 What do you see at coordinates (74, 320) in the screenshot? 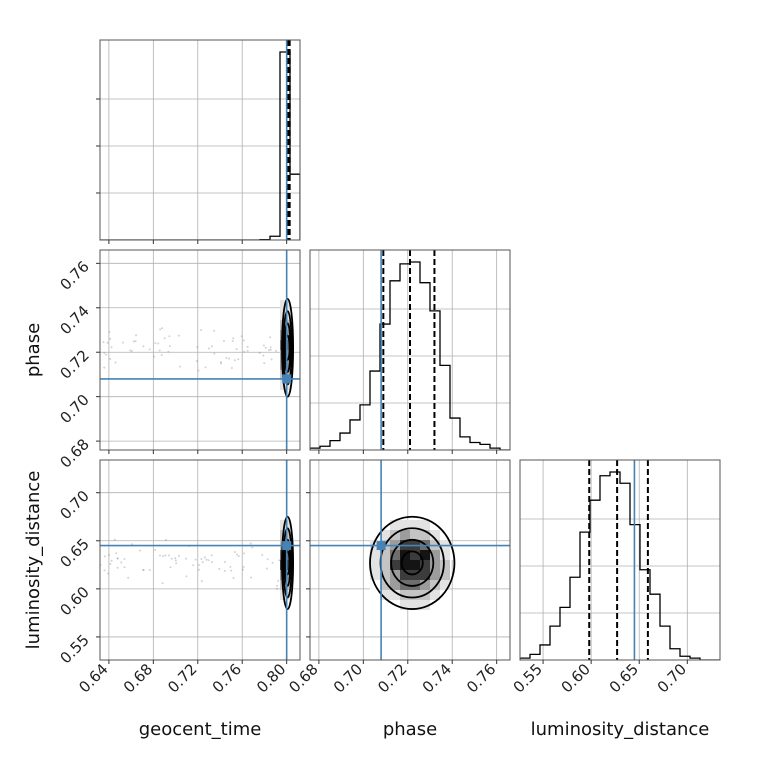
I see `y-tick-label: 0.74` at bounding box center [74, 320].